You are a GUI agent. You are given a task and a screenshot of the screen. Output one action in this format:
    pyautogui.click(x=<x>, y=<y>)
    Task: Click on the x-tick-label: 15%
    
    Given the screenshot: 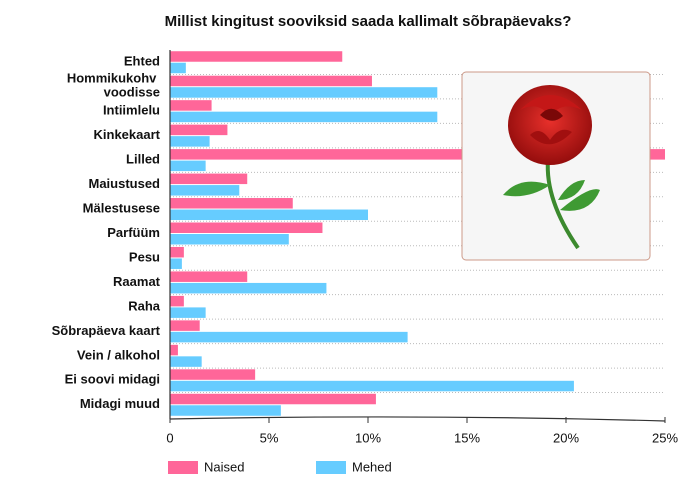 What is the action you would take?
    pyautogui.click(x=467, y=437)
    